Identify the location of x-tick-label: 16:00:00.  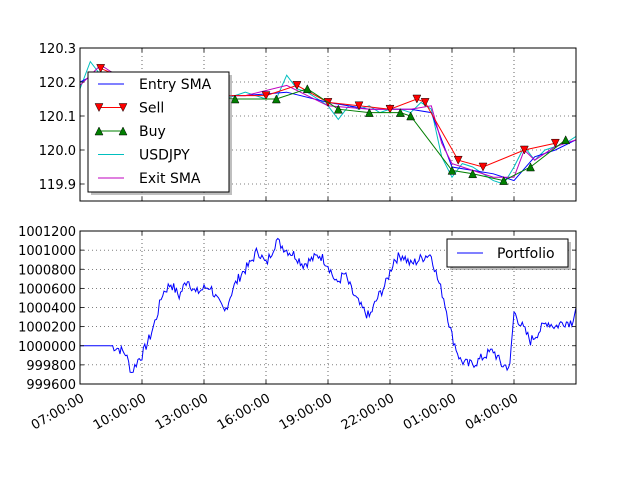
(244, 412).